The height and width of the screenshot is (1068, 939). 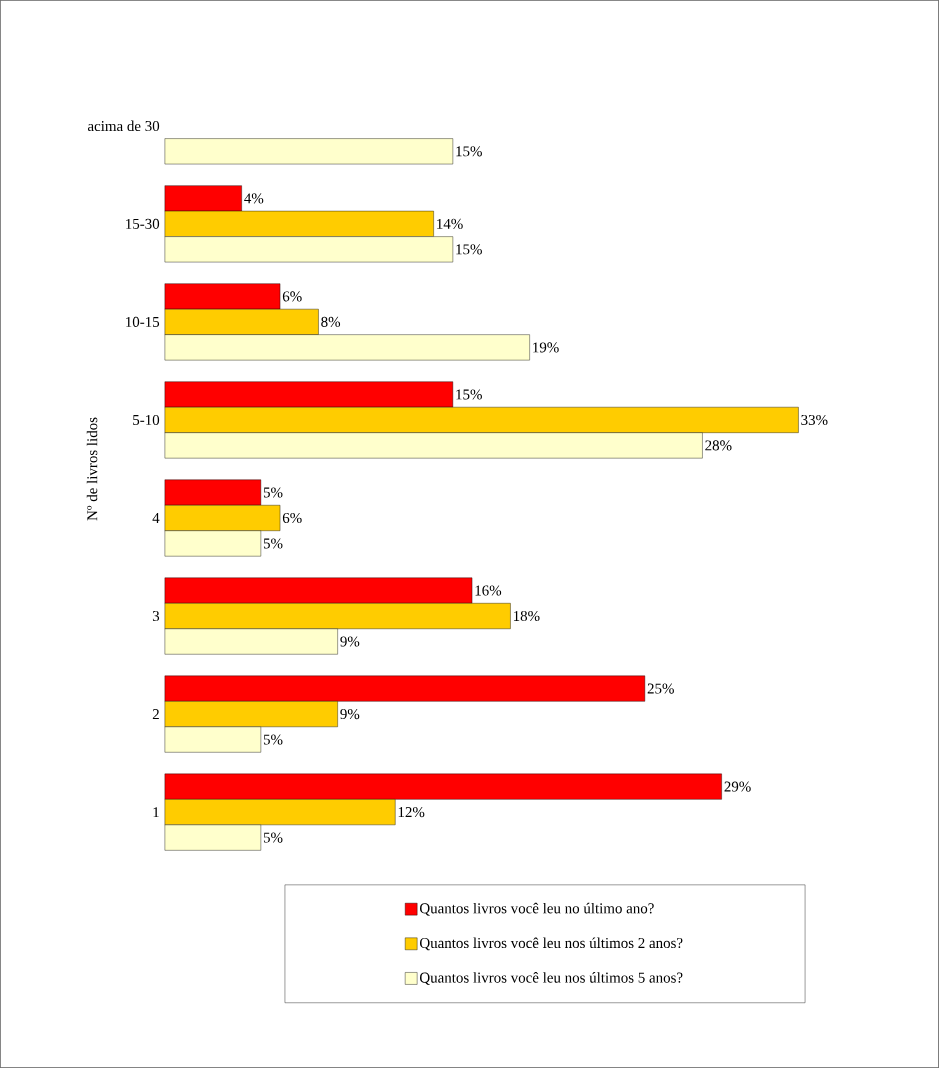 I want to click on legend-label: Quantos livros você leu no último ano?, so click(x=537, y=909).